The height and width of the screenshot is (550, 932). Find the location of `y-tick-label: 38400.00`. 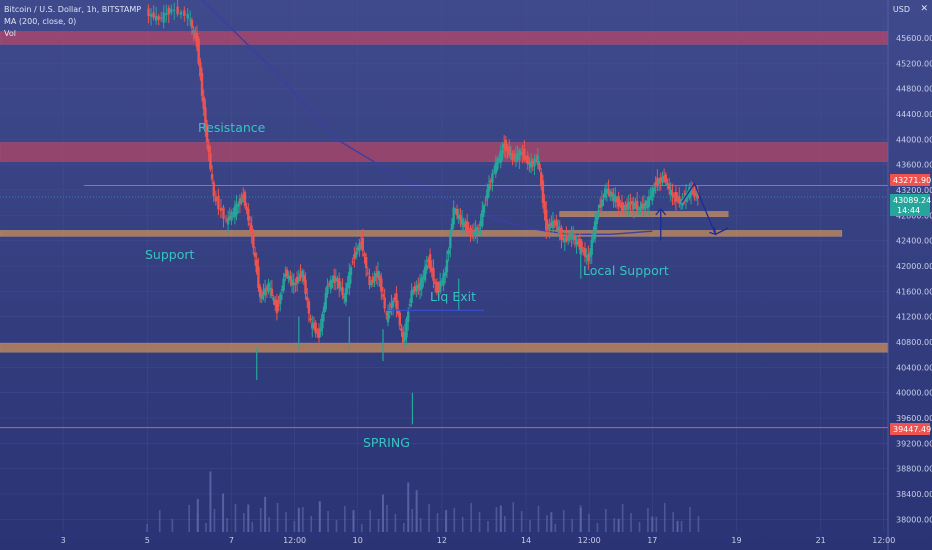

y-tick-label: 38400.00 is located at coordinates (914, 494).